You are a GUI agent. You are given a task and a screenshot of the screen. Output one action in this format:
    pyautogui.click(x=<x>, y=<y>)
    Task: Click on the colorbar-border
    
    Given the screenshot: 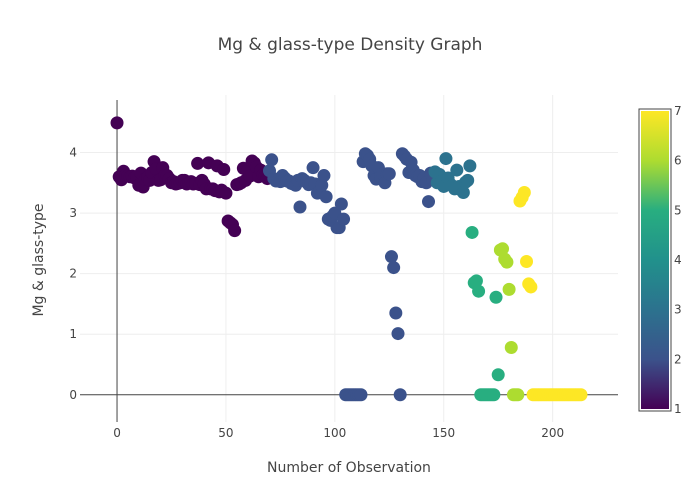 What is the action you would take?
    pyautogui.click(x=655, y=260)
    